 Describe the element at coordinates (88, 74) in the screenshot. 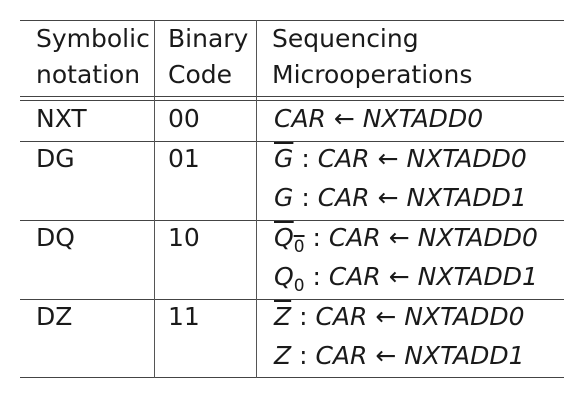

I see `header-notation: notation` at that location.